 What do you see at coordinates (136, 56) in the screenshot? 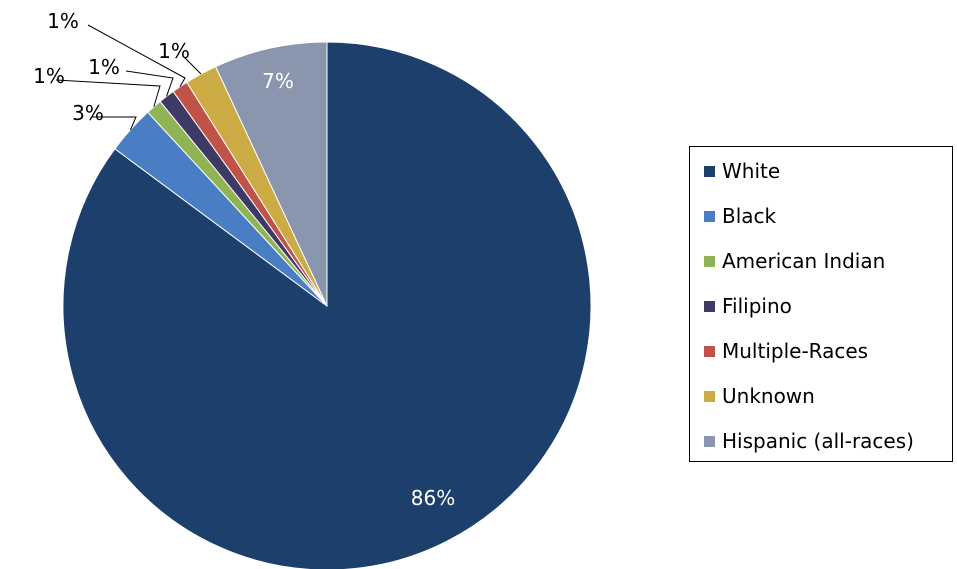
I see `leader-line-multiple-races` at bounding box center [136, 56].